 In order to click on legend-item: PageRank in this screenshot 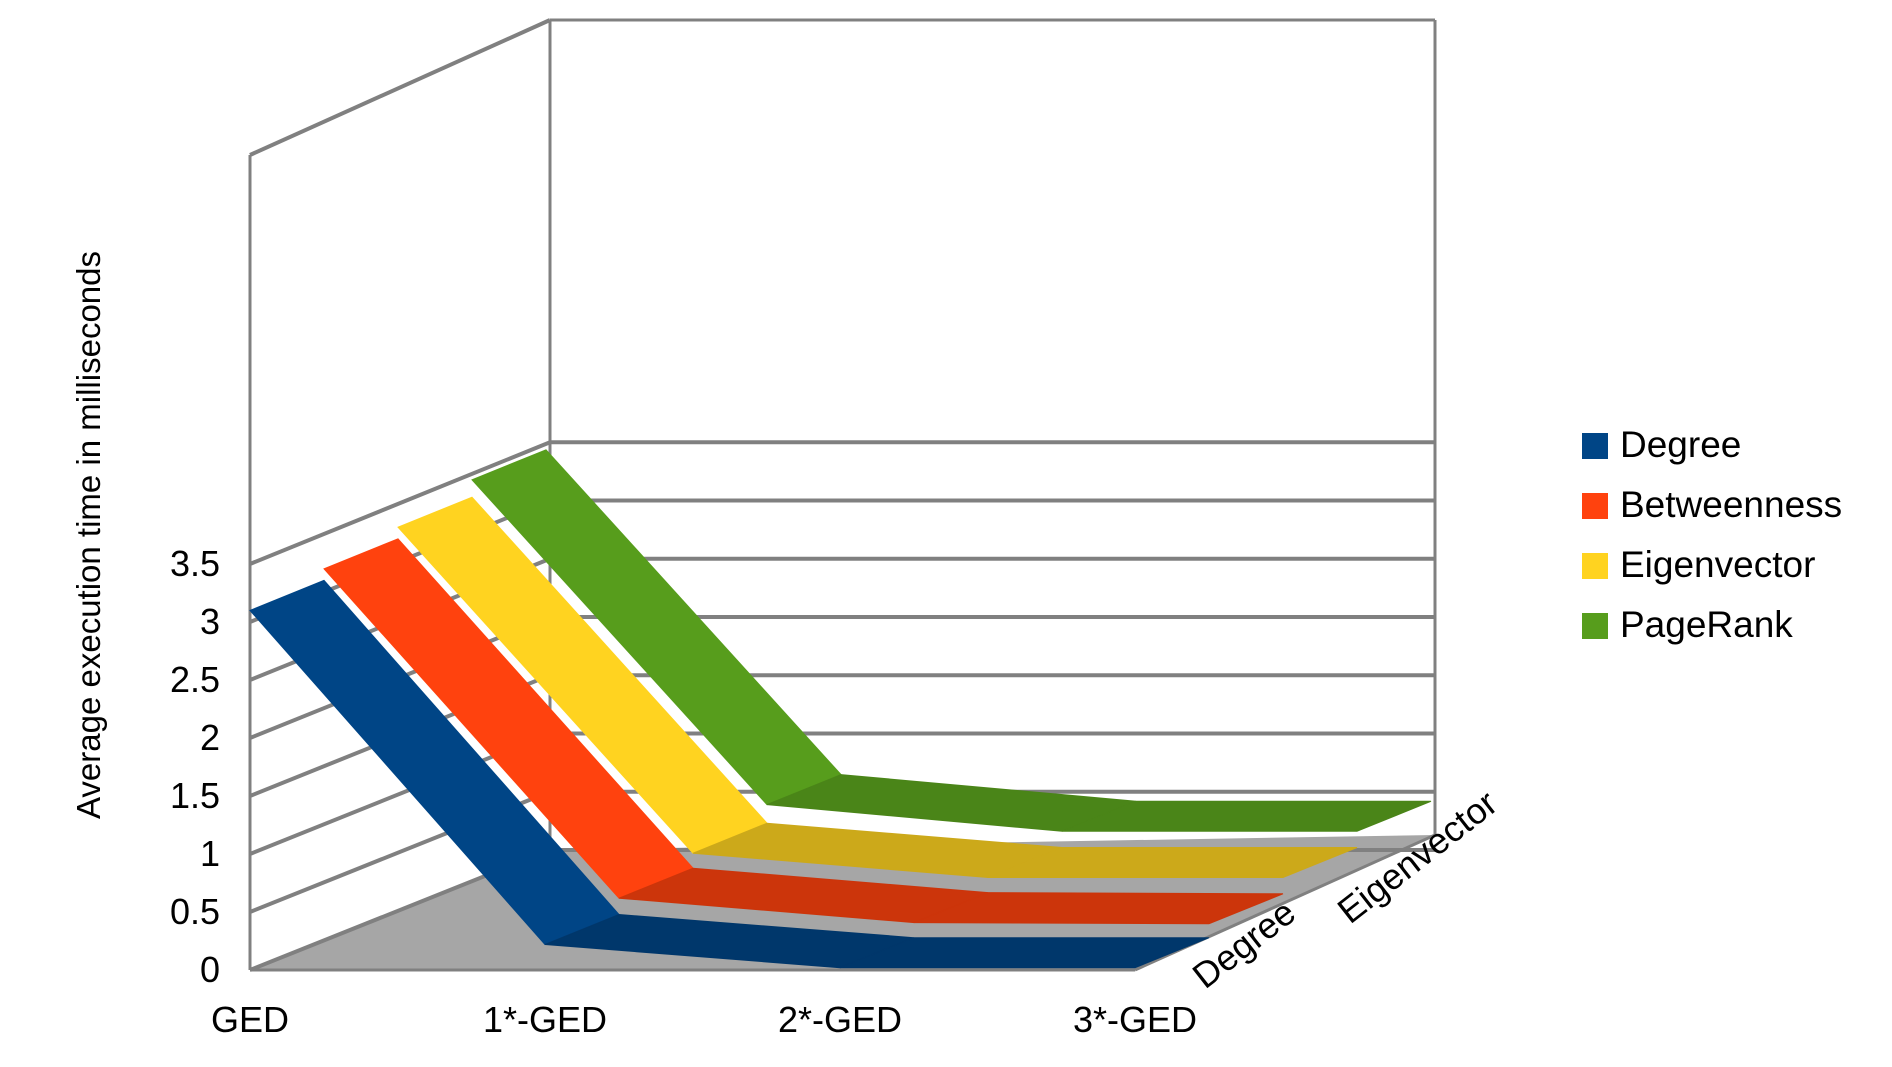, I will do `click(1687, 624)`.